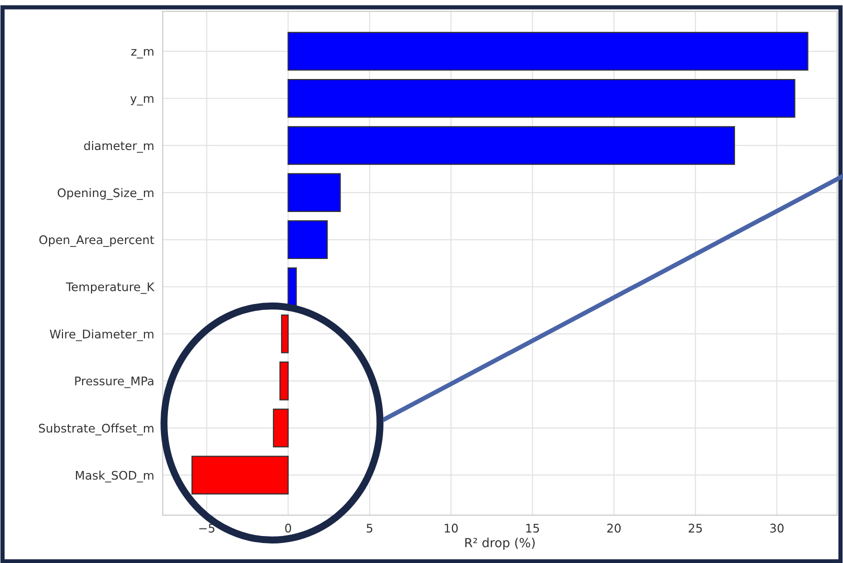 This screenshot has height=563, width=843. What do you see at coordinates (96, 241) in the screenshot?
I see `y-tick-label: Open_Area_percent` at bounding box center [96, 241].